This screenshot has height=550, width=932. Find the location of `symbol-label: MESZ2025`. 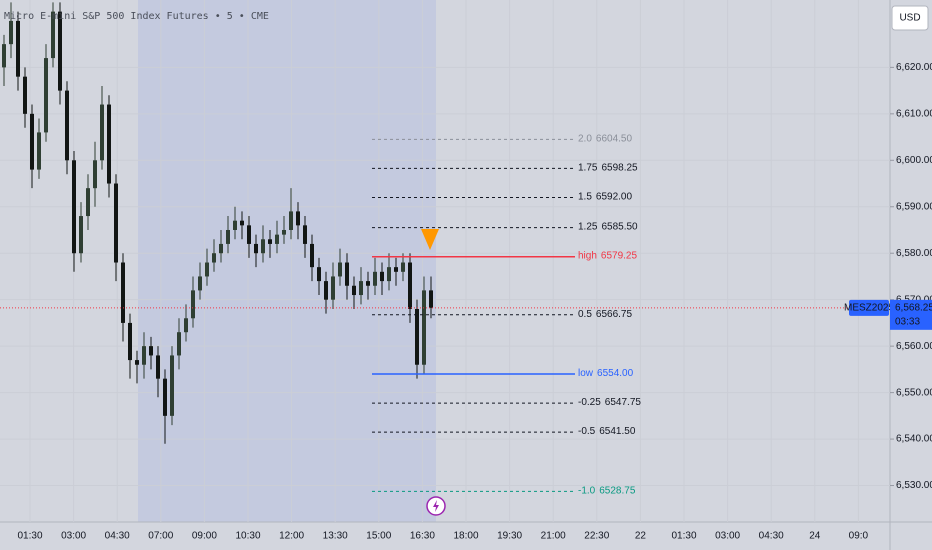

symbol-label: MESZ2025 is located at coordinates (869, 307).